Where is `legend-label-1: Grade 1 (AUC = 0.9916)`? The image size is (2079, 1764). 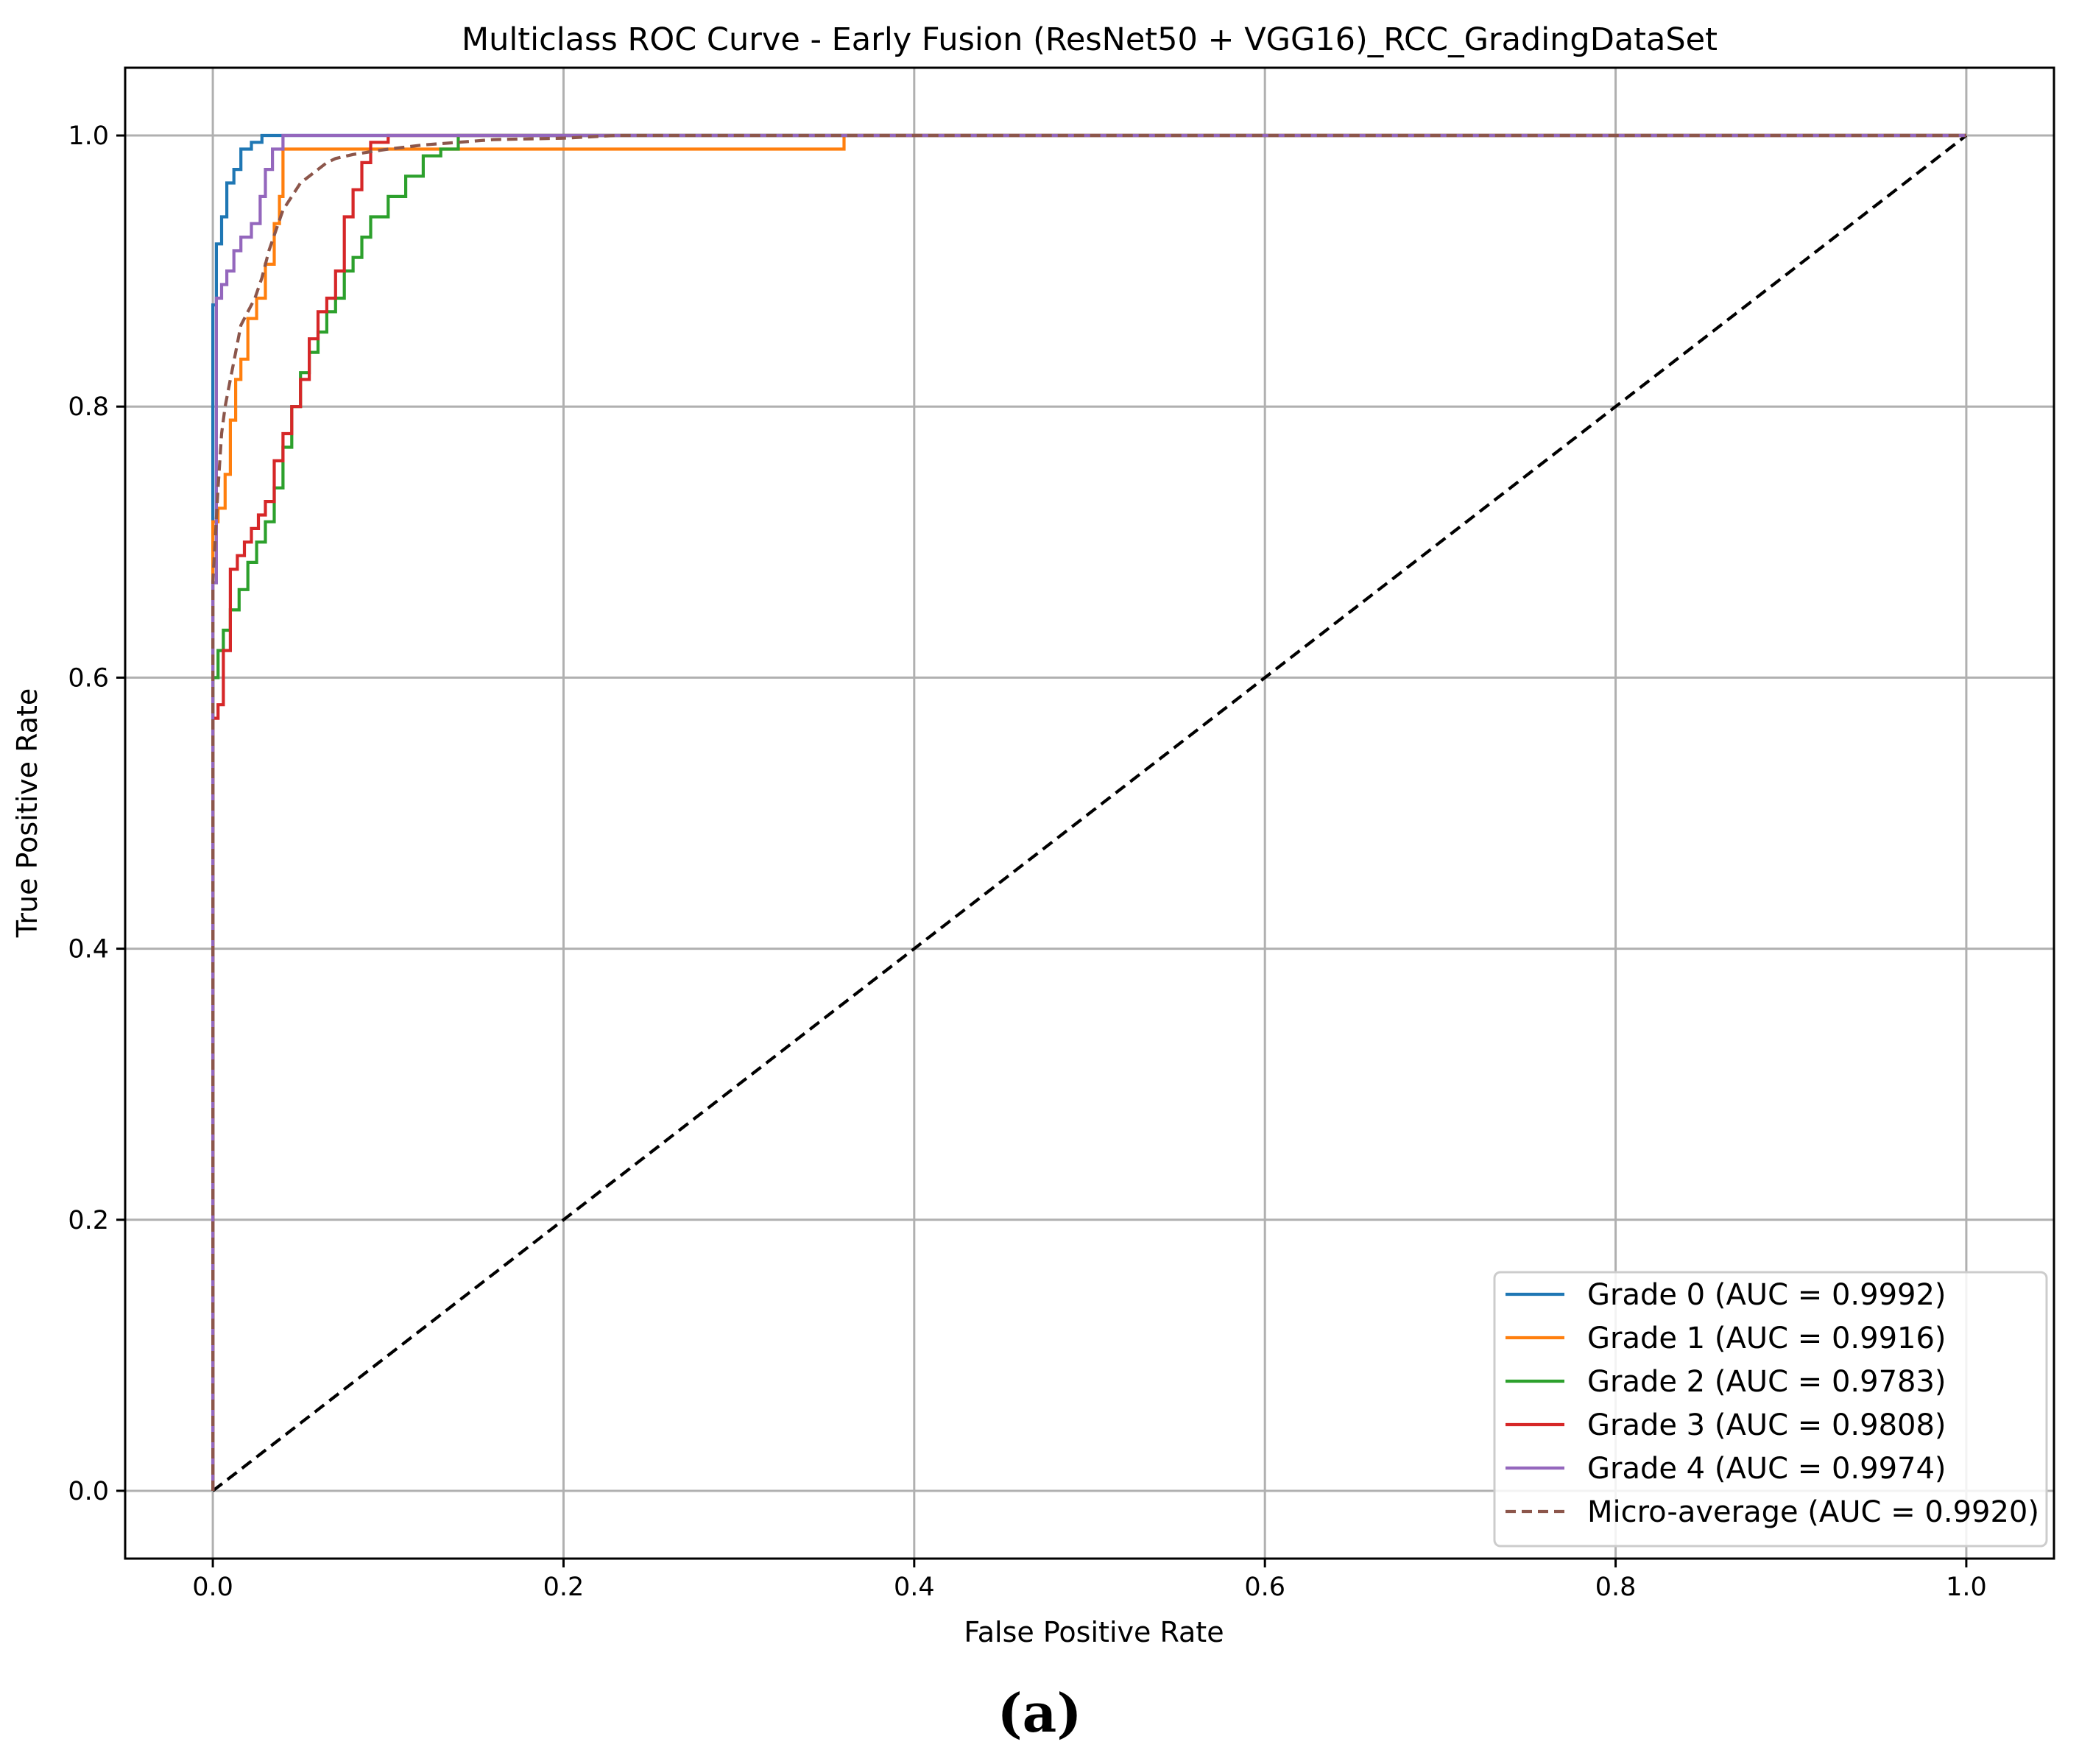 legend-label-1: Grade 1 (AUC = 0.9916) is located at coordinates (1766, 1339).